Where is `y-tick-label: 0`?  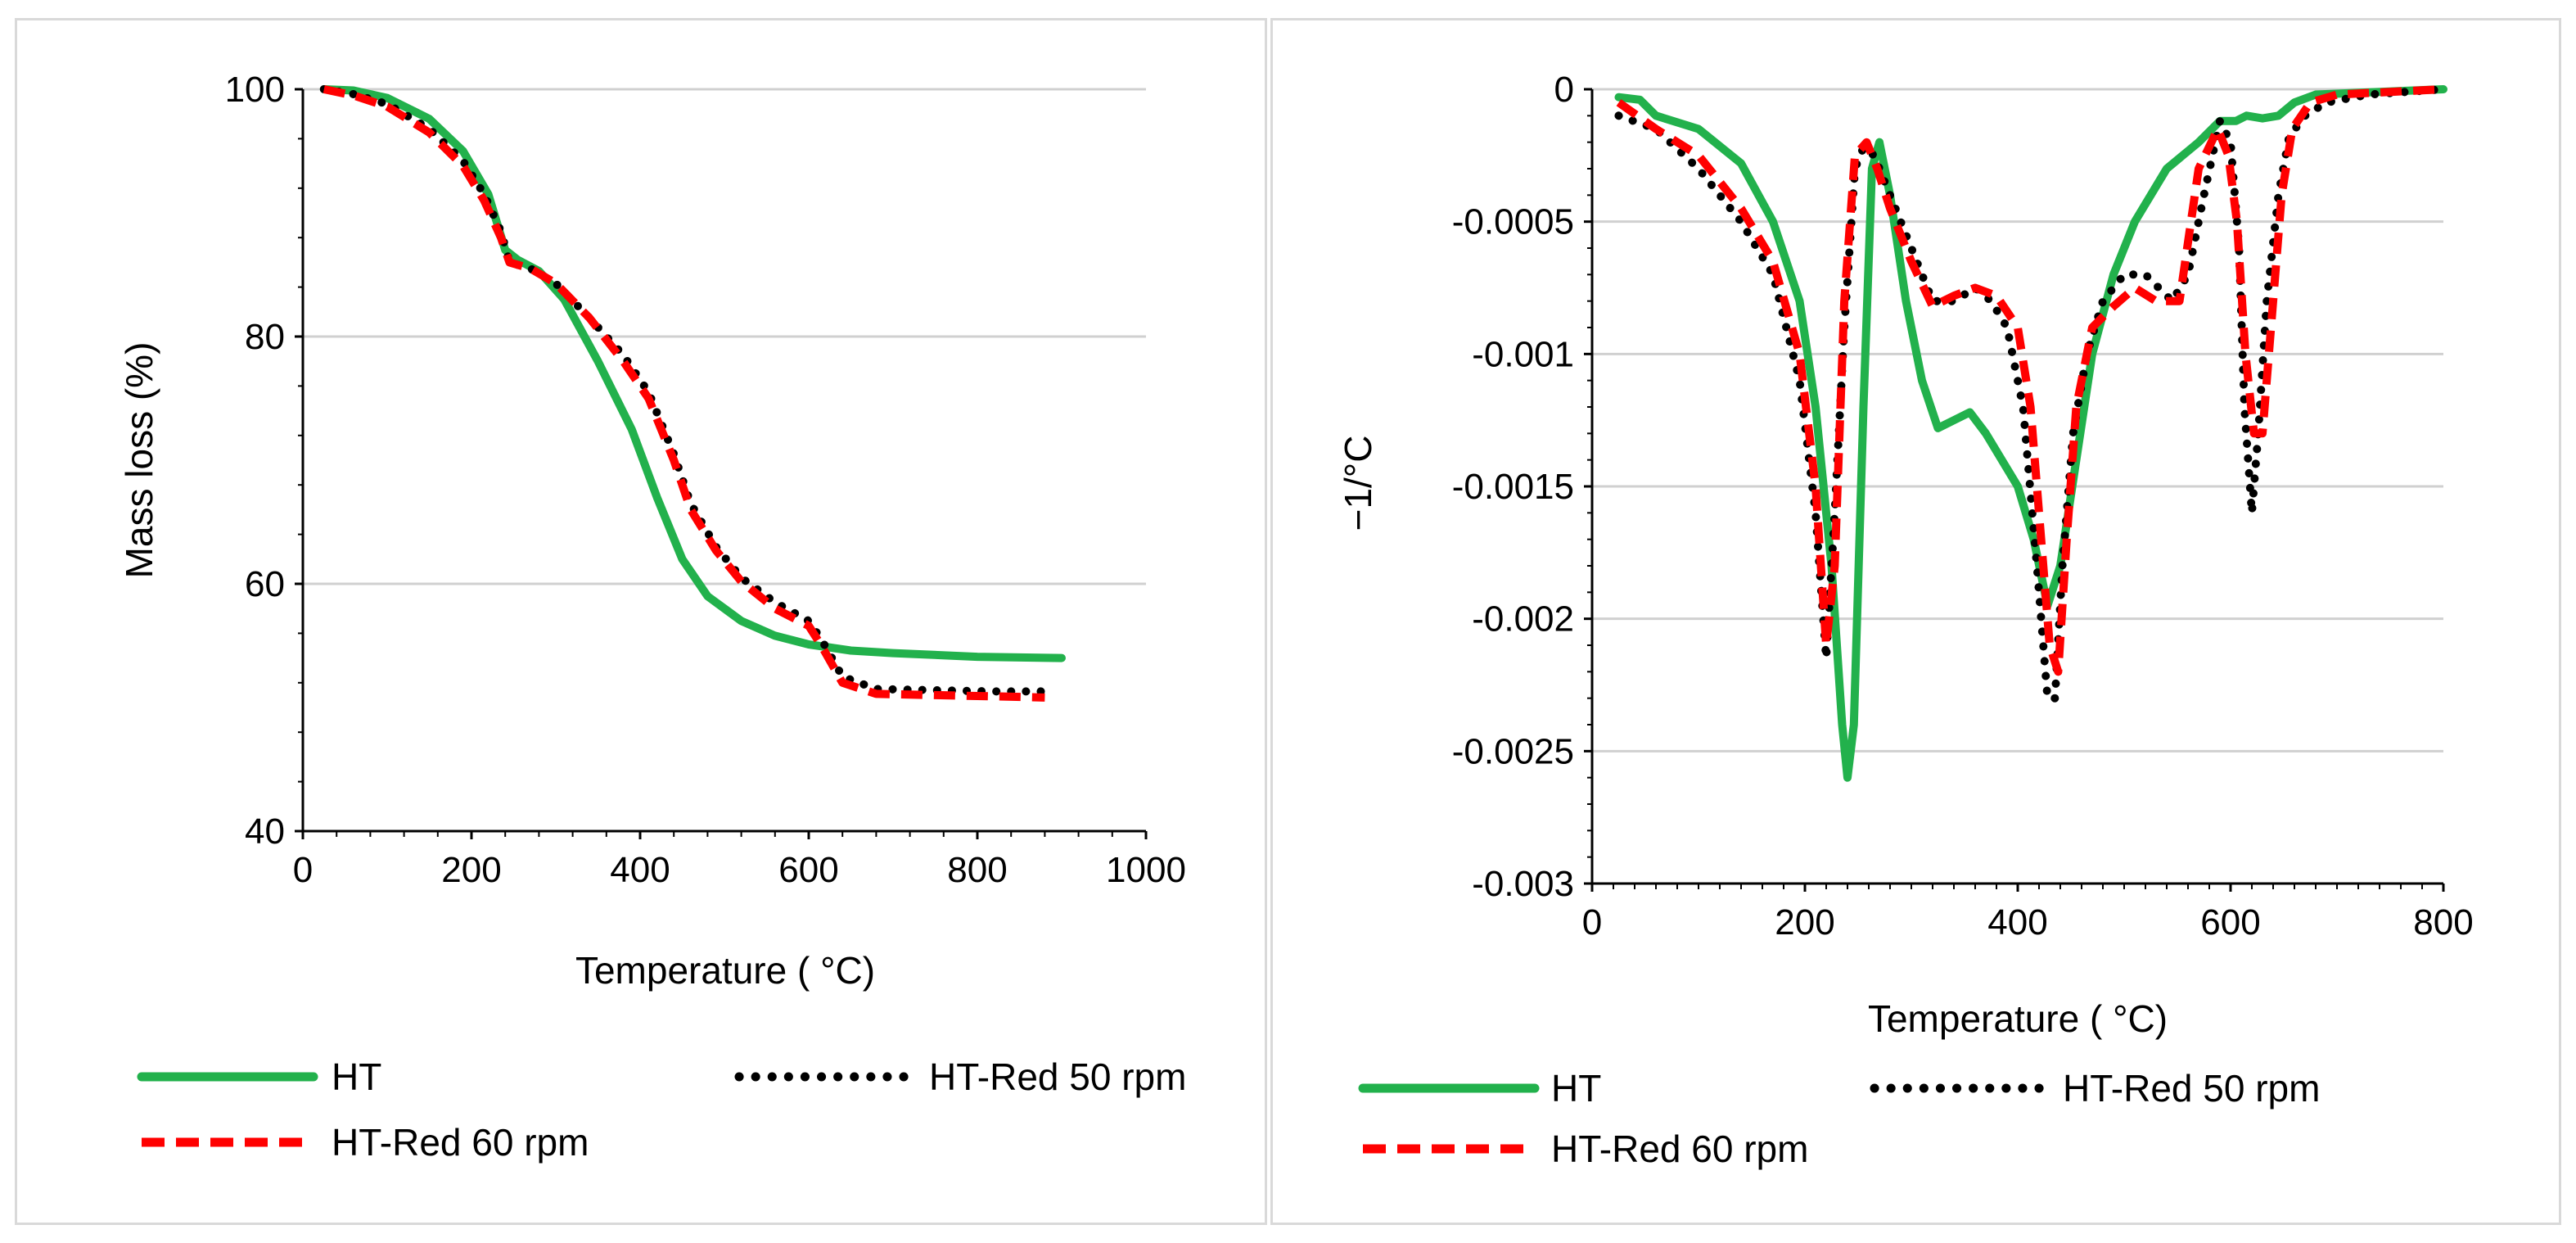
y-tick-label: 0 is located at coordinates (1564, 90).